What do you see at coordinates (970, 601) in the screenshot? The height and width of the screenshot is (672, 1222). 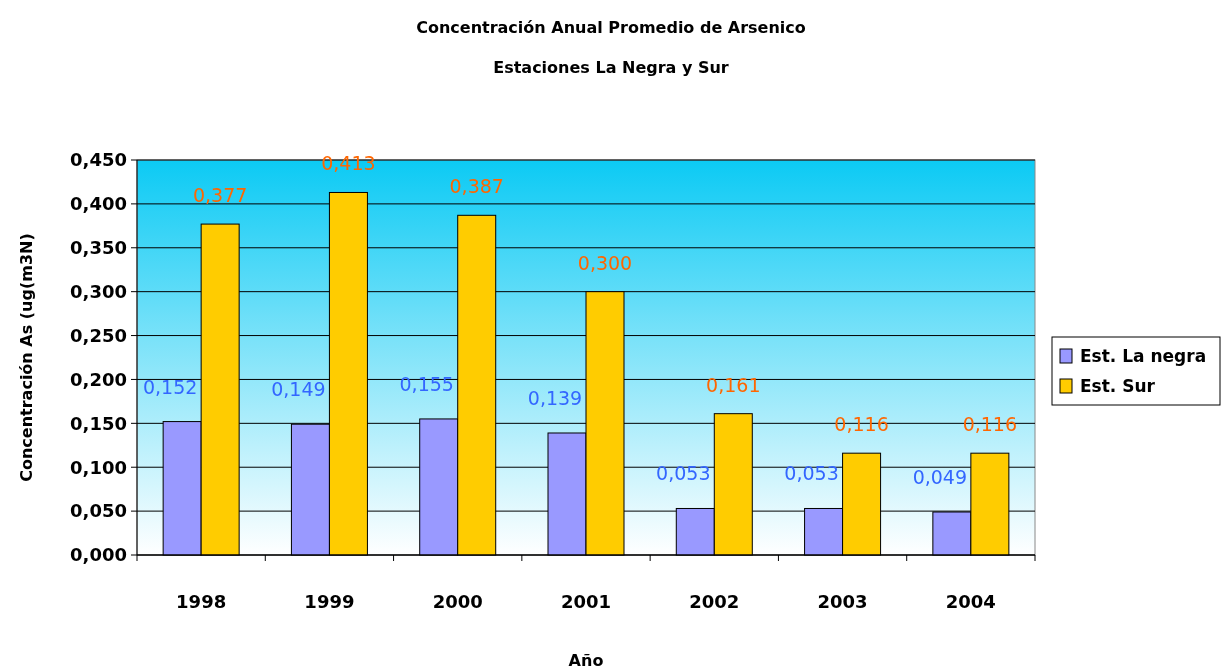 I see `x-tick-label: 2004` at bounding box center [970, 601].